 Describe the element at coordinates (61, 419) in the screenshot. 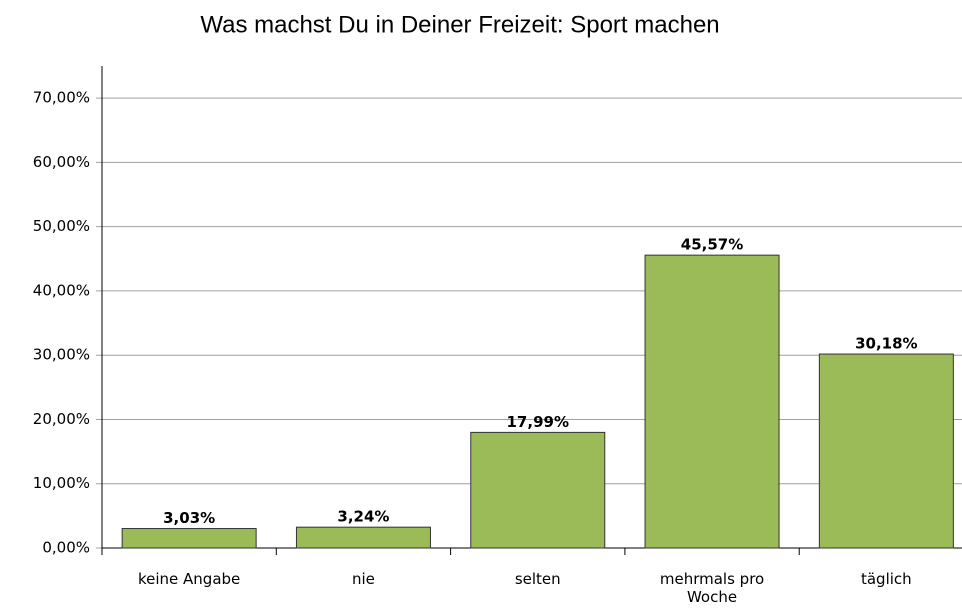

I see `y-tick-label: 20,00%` at that location.